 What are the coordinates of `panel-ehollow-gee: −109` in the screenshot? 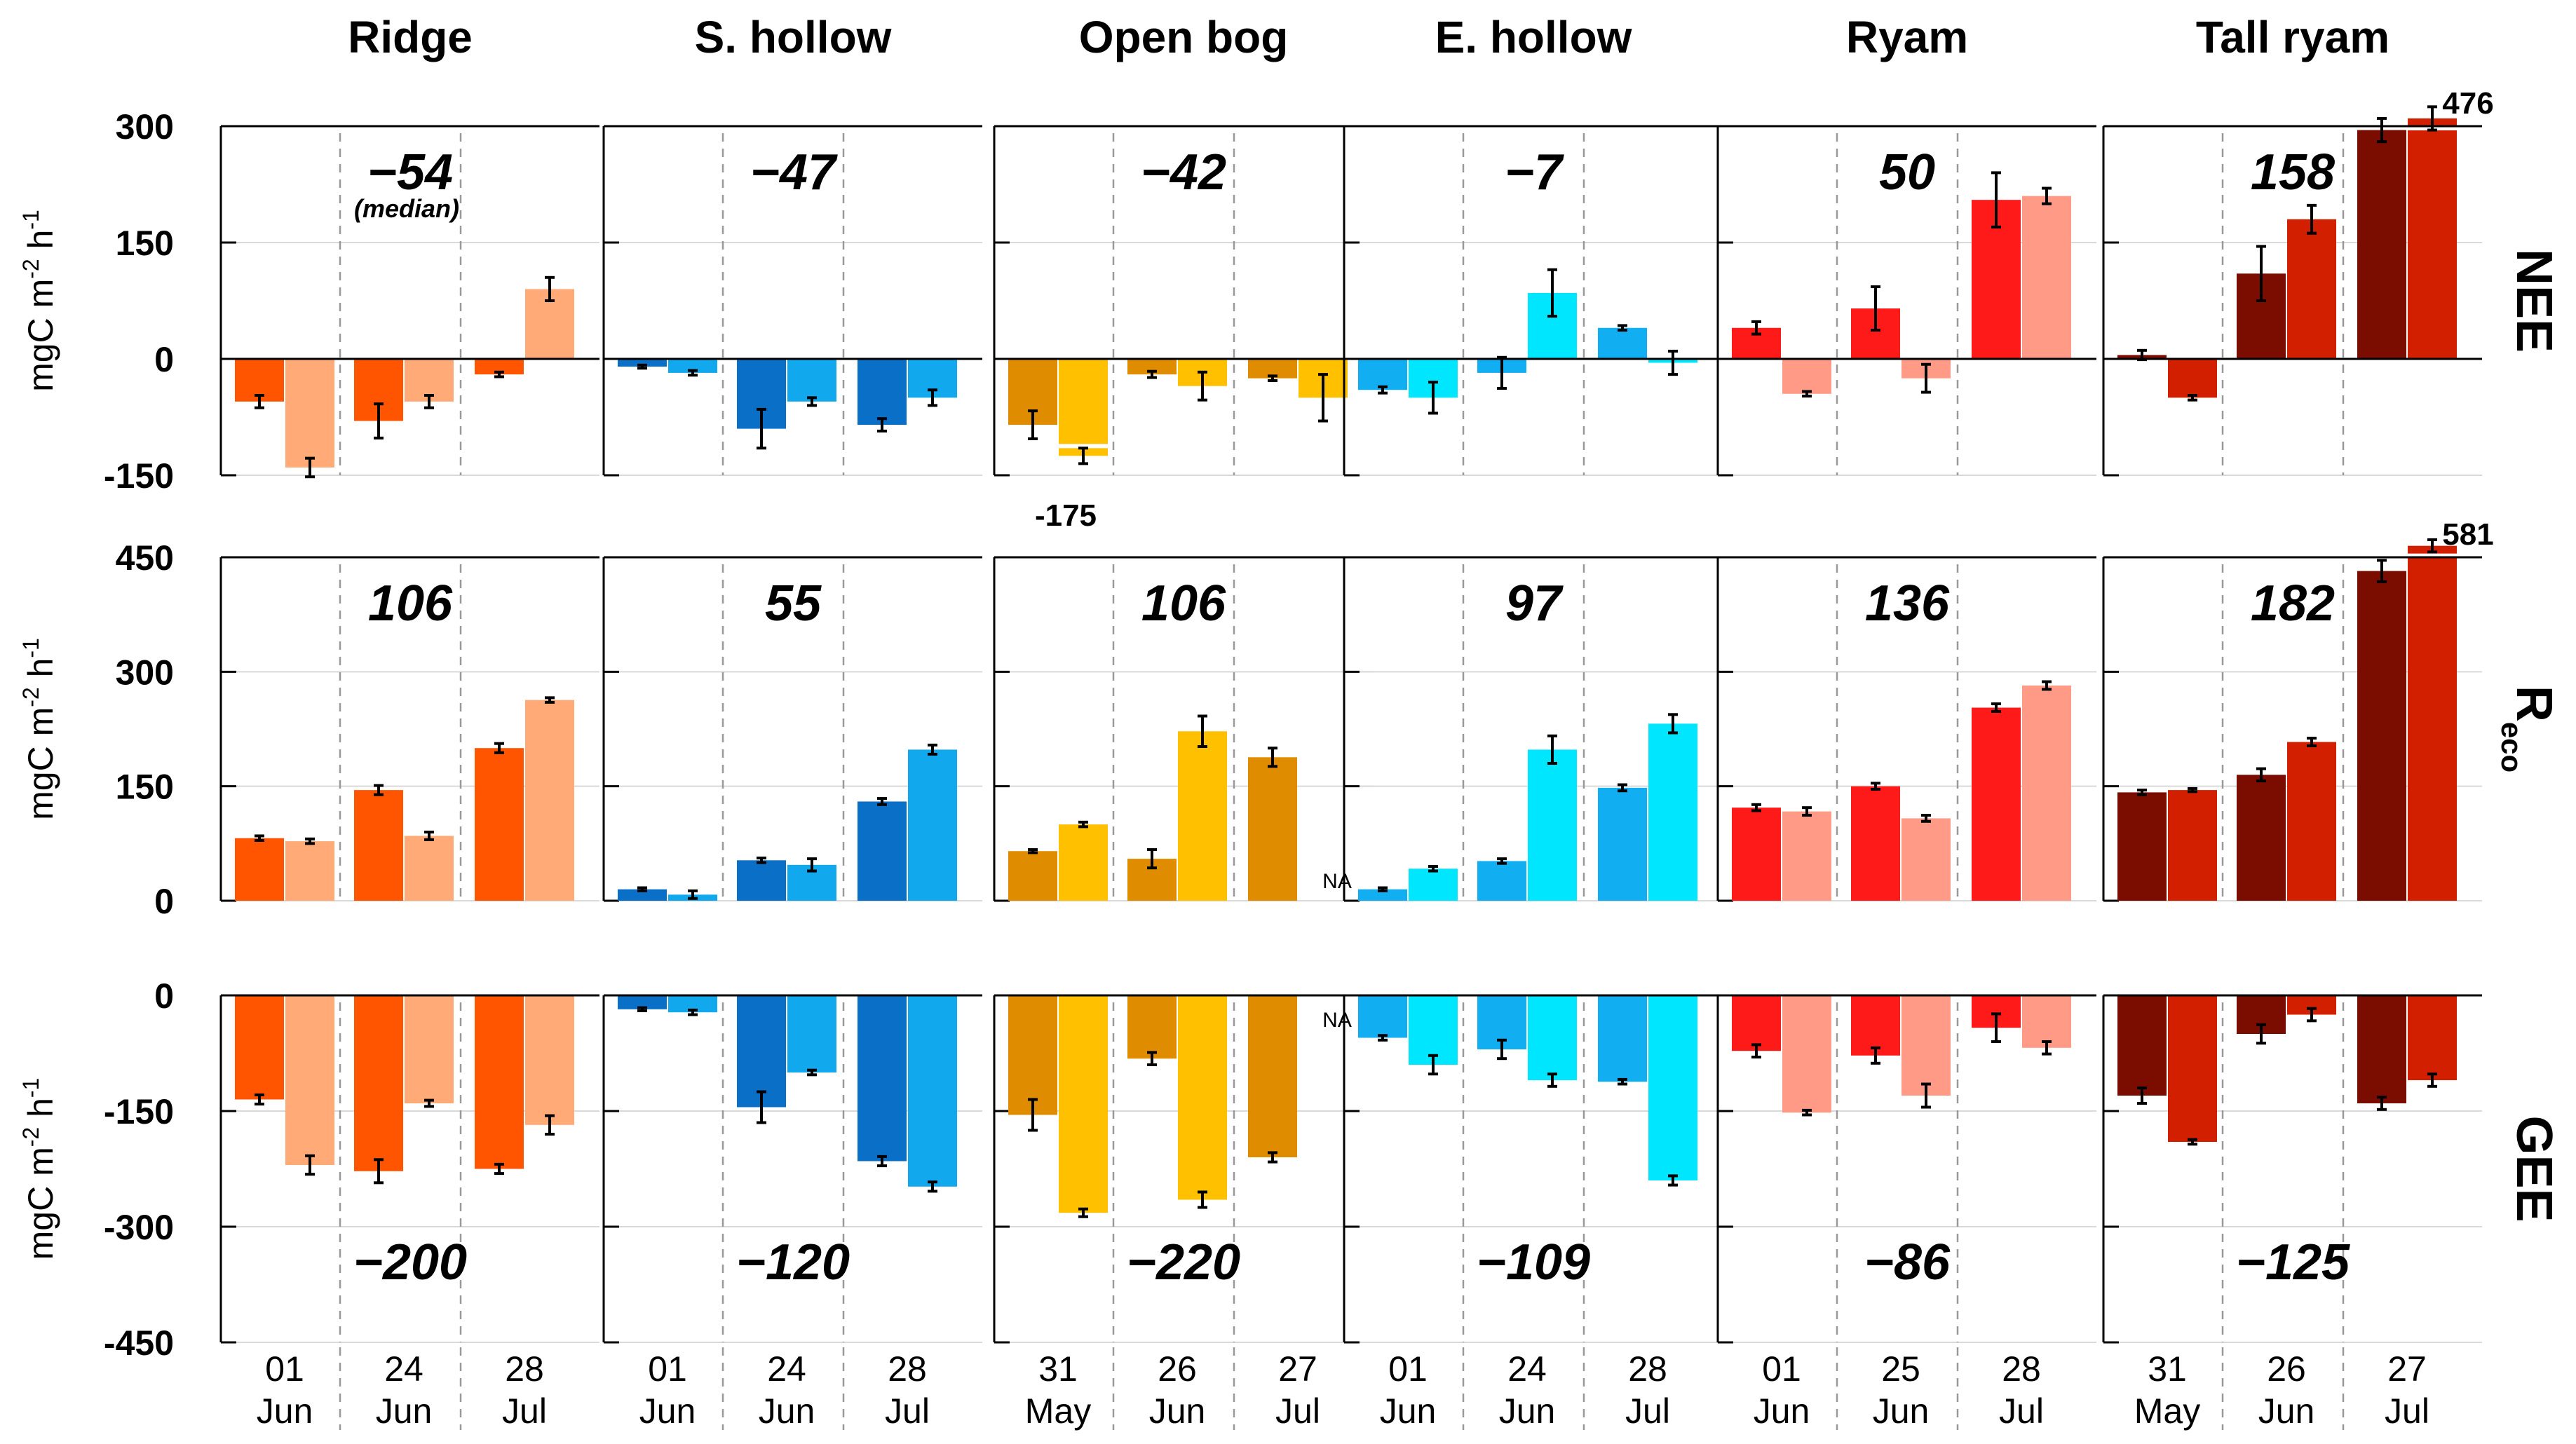 It's located at (1533, 1169).